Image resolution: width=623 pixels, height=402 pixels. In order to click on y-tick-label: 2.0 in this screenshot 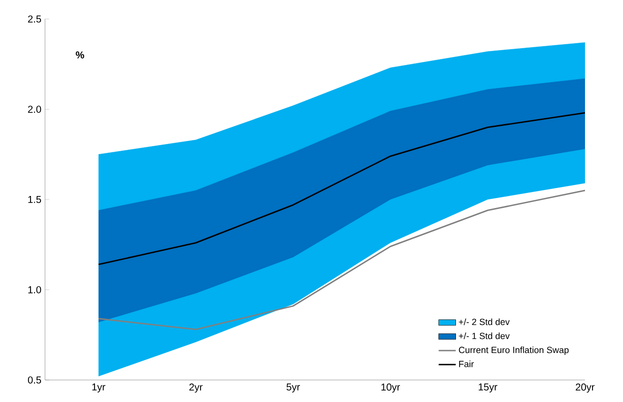, I will do `click(35, 109)`.